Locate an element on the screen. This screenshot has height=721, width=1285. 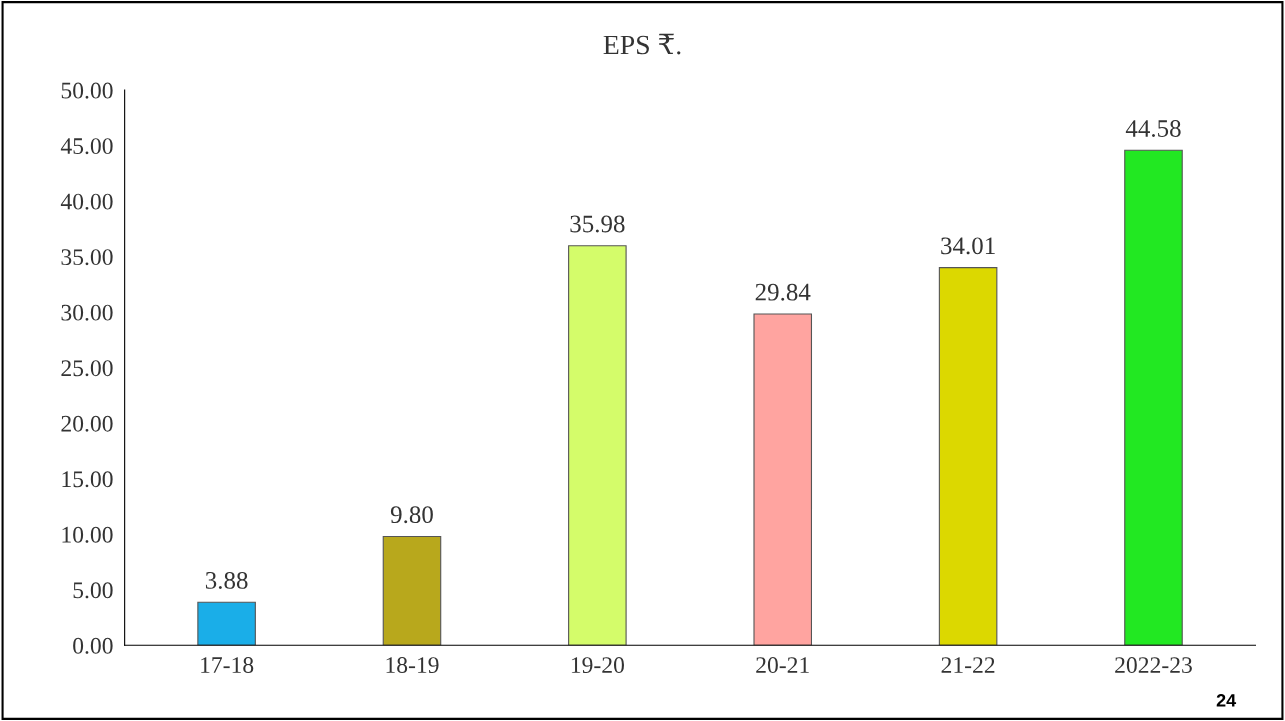
x-tick-label: 19-20 is located at coordinates (597, 665).